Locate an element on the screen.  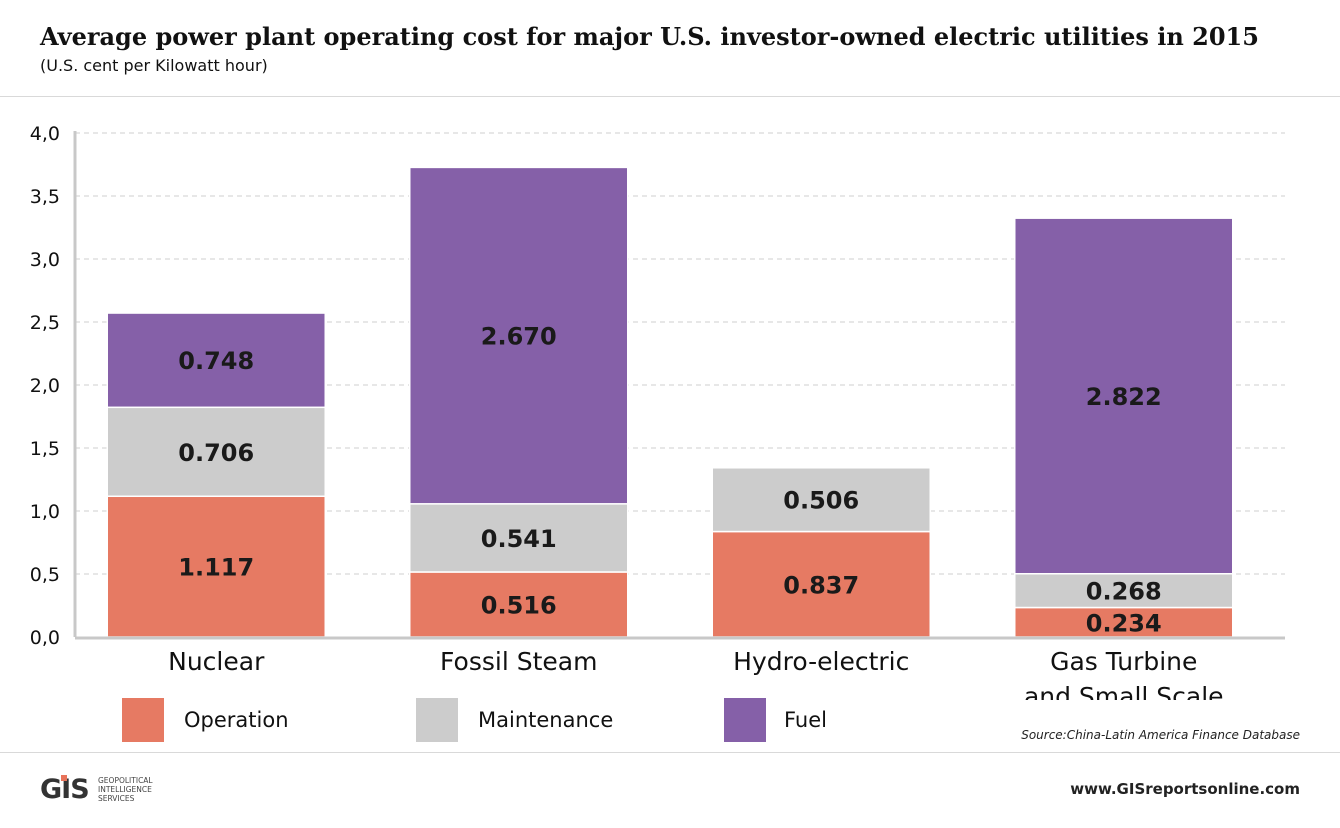
data-label: 0.837 is located at coordinates (821, 585).